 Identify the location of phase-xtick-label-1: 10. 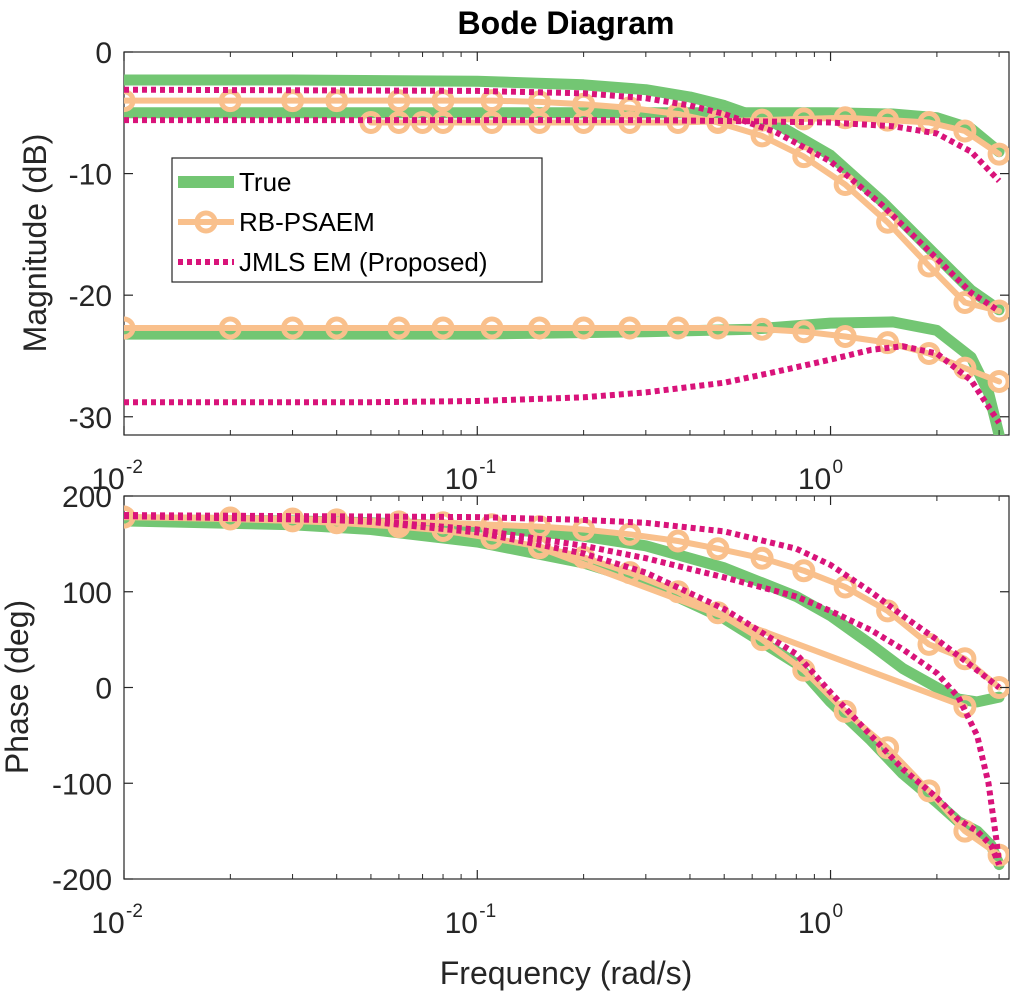
(461, 923).